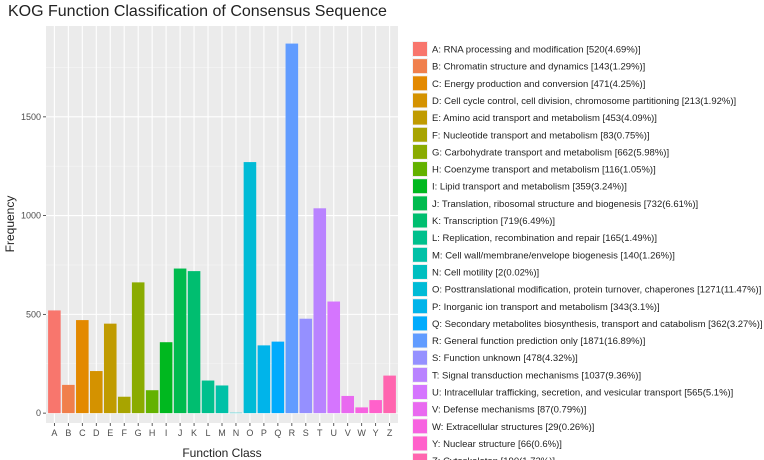  Describe the element at coordinates (420, 66) in the screenshot. I see `legend-swatch-B` at that location.